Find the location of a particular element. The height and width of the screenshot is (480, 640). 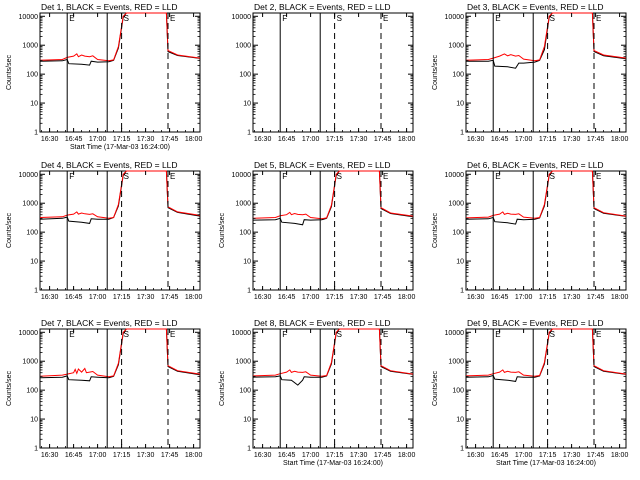

panel-title: Det 4, BLACK = Events, RED = LLD is located at coordinates (109, 165).